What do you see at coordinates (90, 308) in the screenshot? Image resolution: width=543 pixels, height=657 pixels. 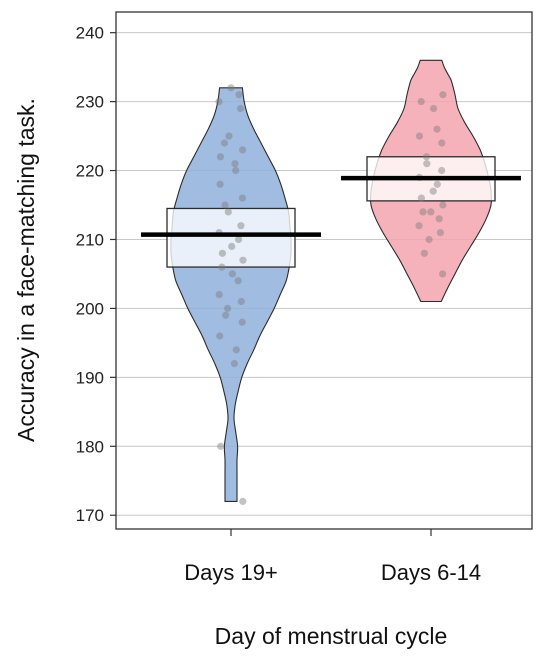 I see `y-tick-label: 200` at bounding box center [90, 308].